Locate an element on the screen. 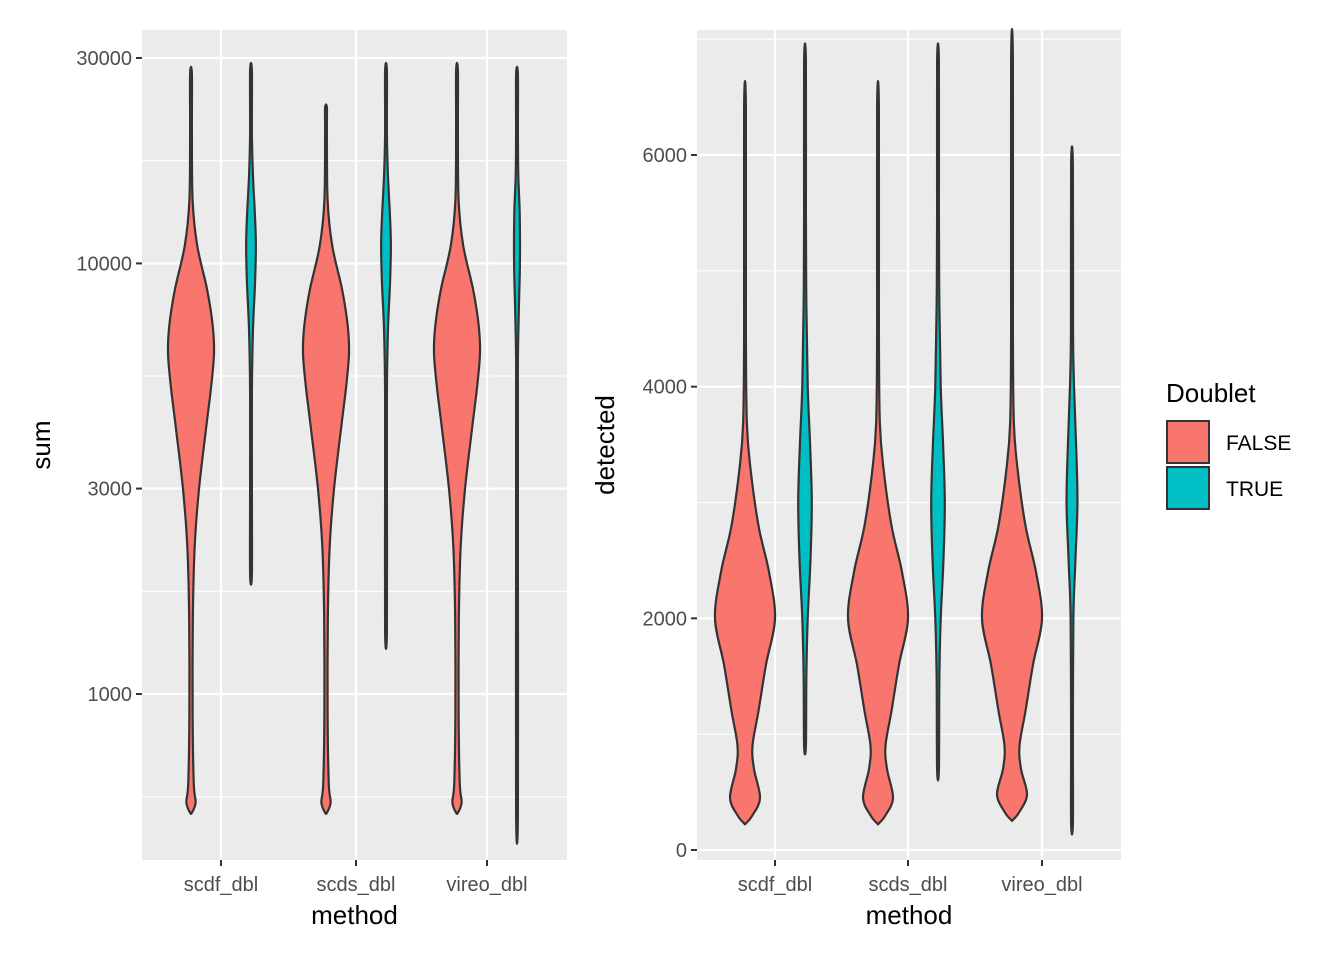  y-tick-label: 1000 is located at coordinates (110, 695).